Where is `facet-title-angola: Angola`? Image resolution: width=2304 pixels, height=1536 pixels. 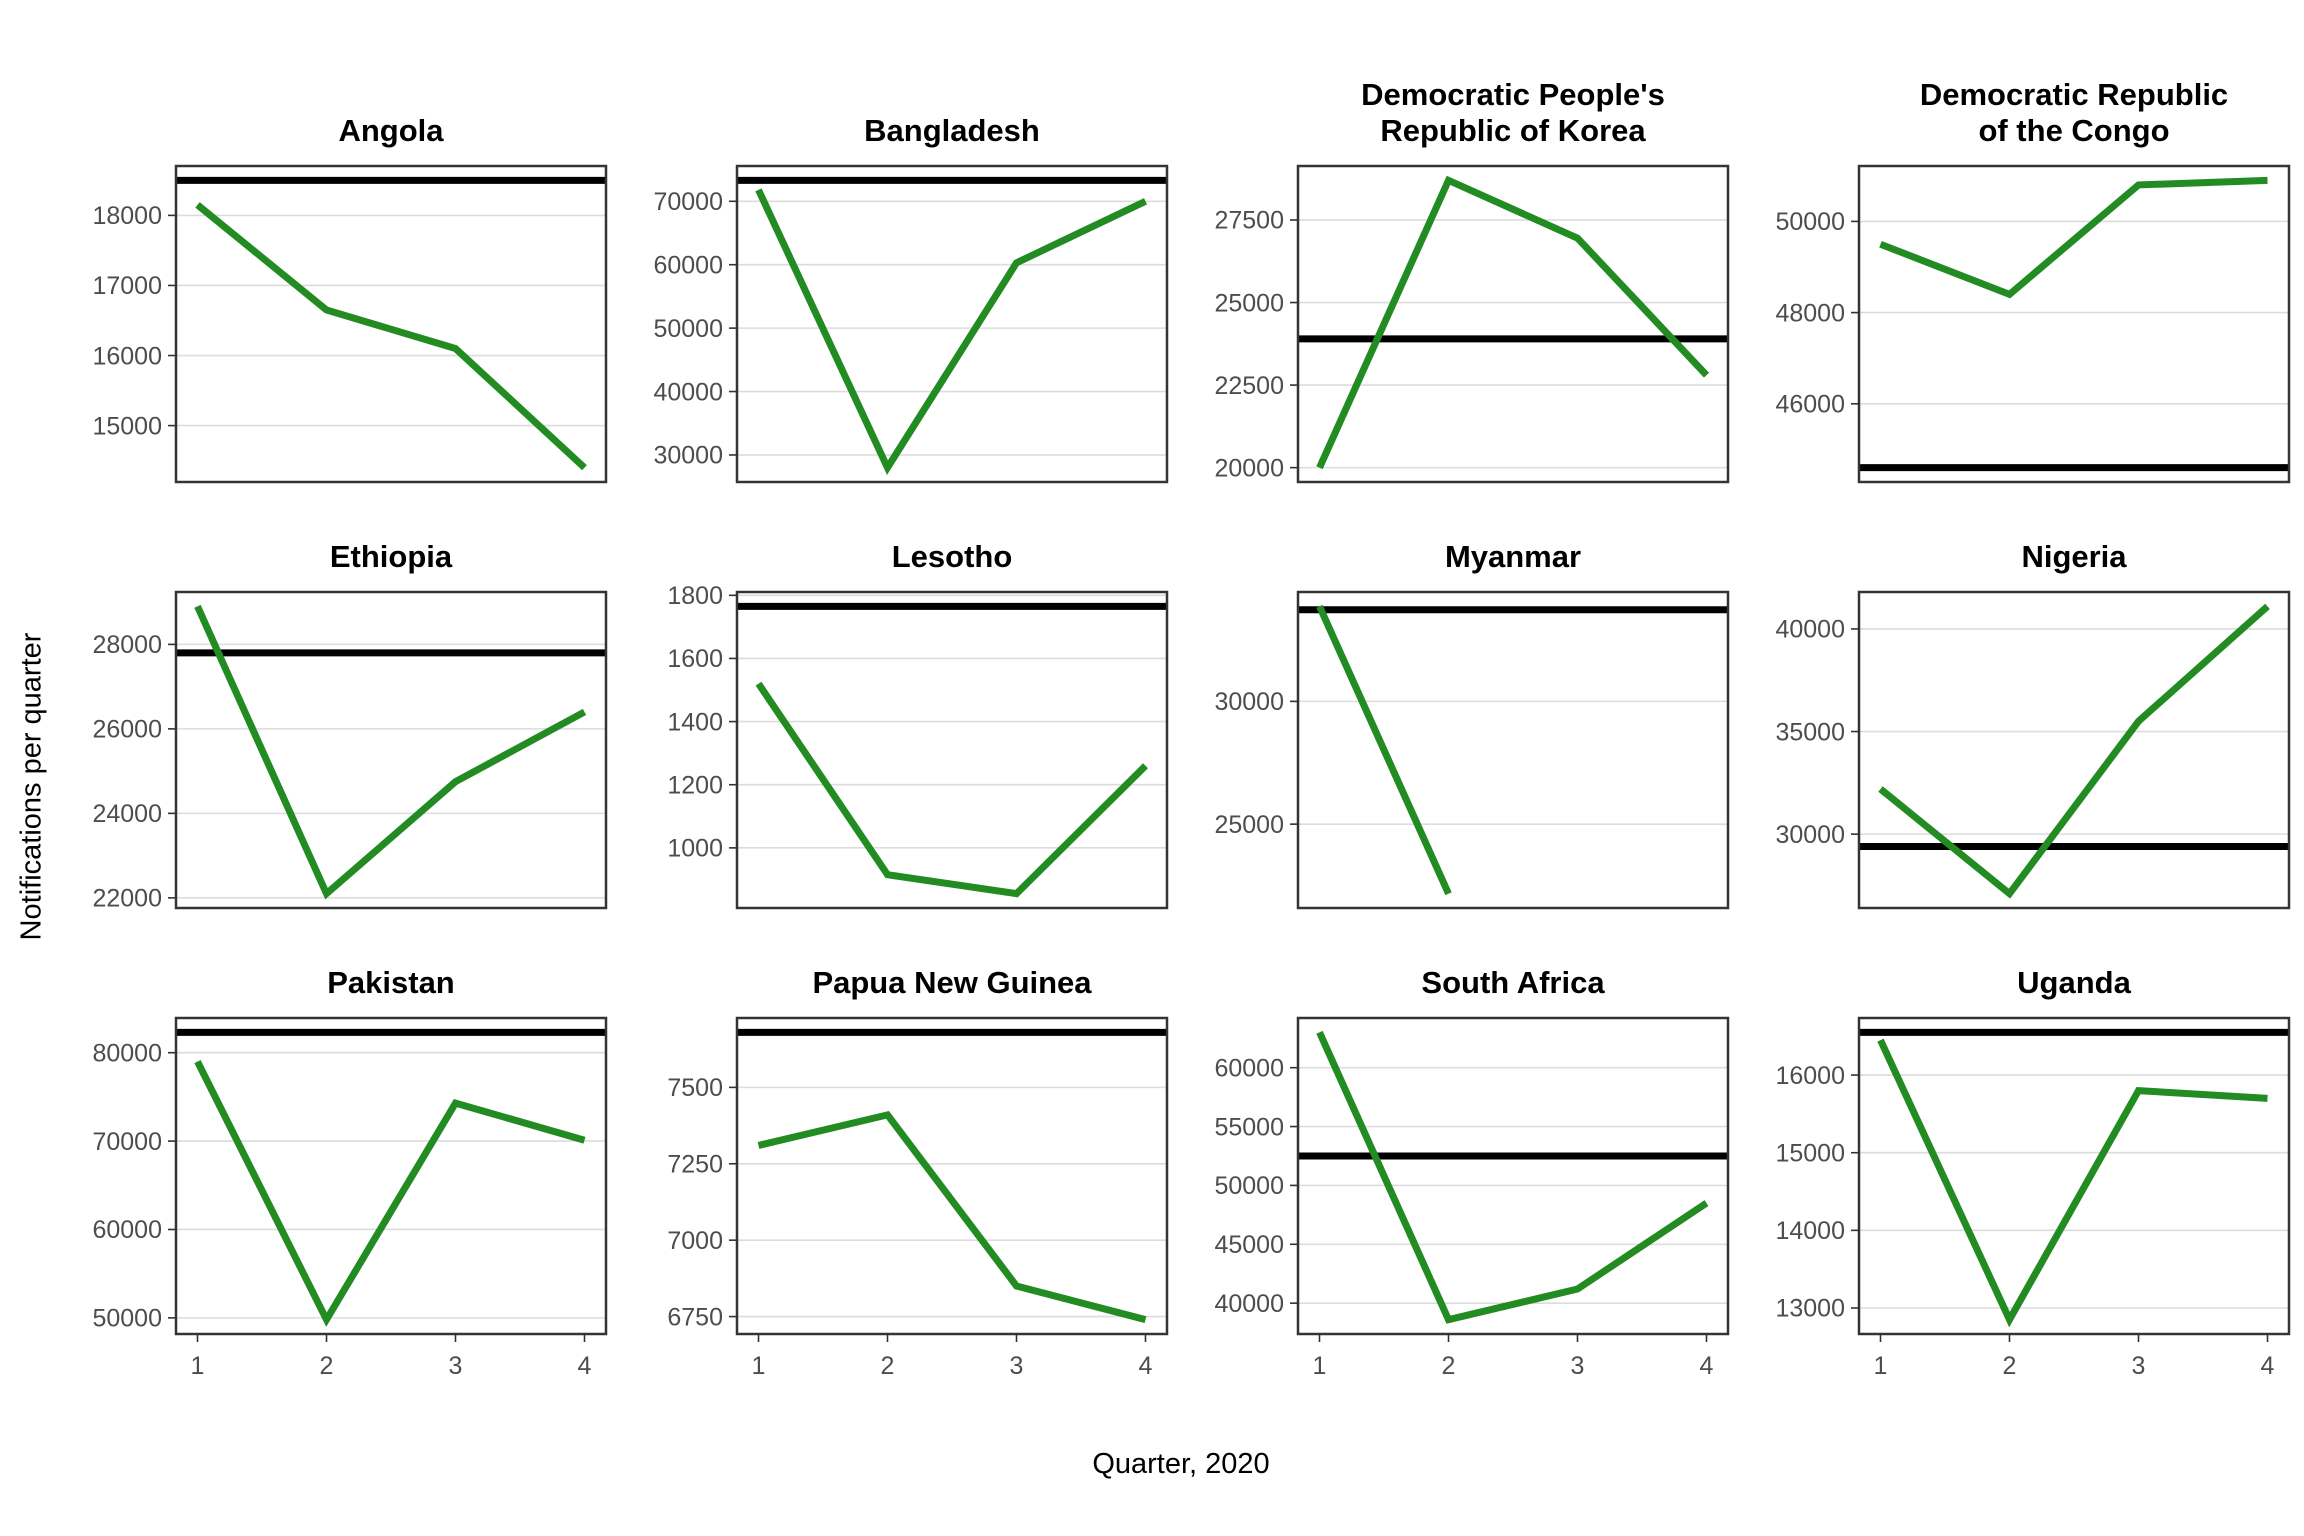 facet-title-angola: Angola is located at coordinates (391, 131).